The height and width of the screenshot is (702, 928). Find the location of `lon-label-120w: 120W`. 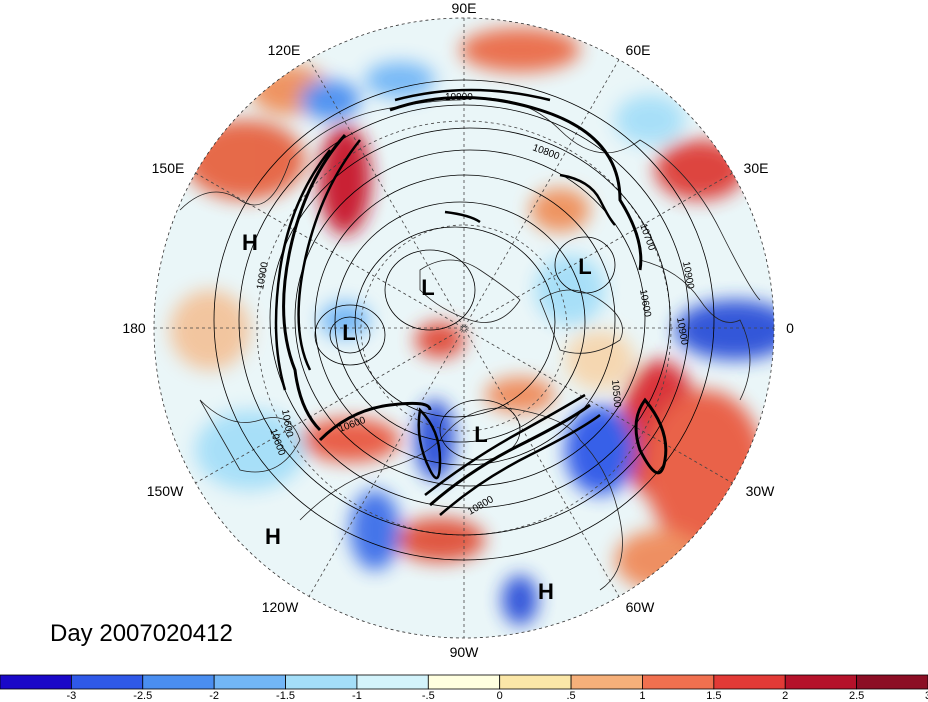

lon-label-120w: 120W is located at coordinates (280, 607).